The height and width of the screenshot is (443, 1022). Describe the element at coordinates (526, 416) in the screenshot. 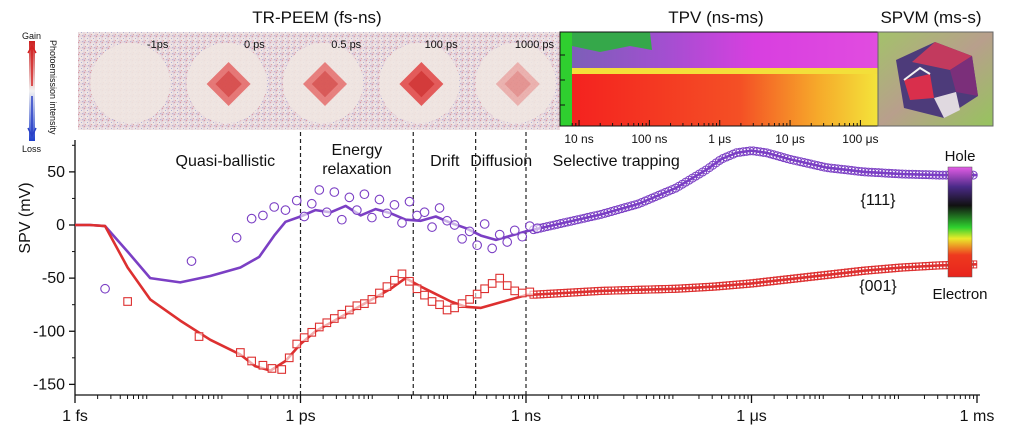

I see `x-tick-label: 1 ns` at that location.